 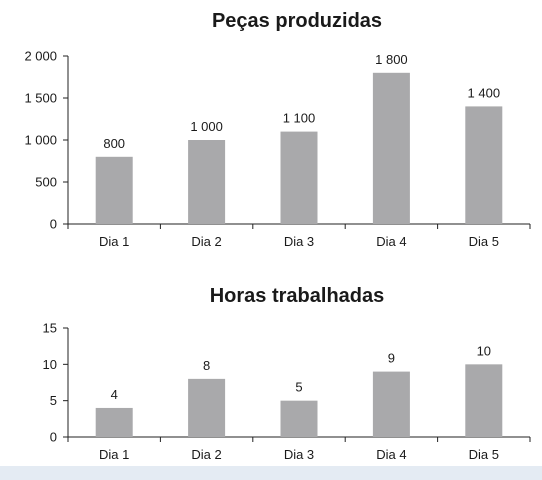 What do you see at coordinates (50, 364) in the screenshot?
I see `y-tick-label: 10` at bounding box center [50, 364].